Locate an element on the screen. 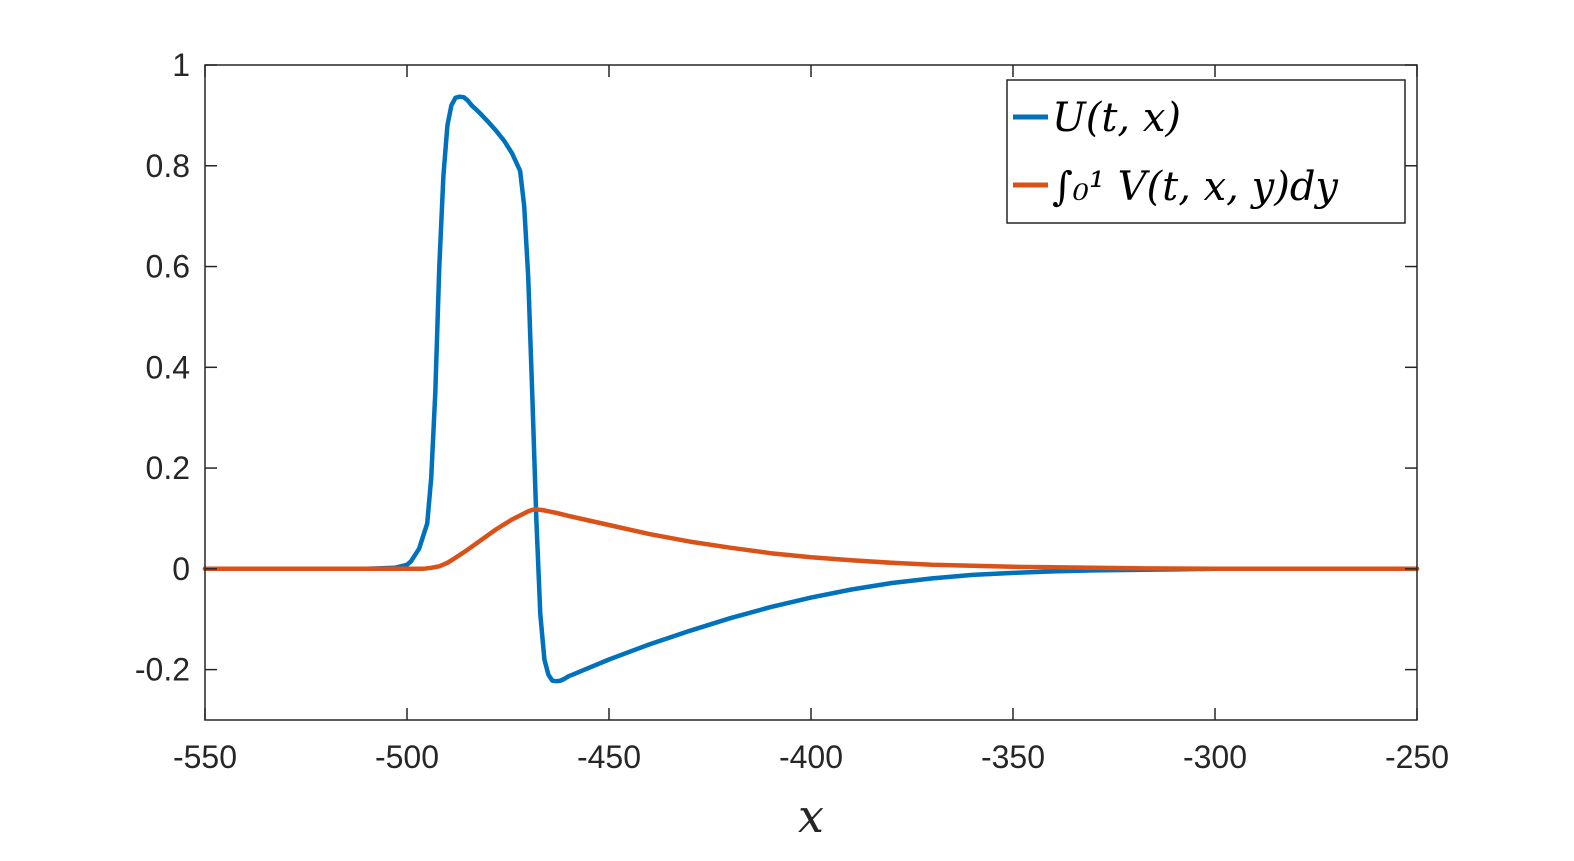 The image size is (1574, 861). y-tick-label: 0.2 is located at coordinates (168, 468).